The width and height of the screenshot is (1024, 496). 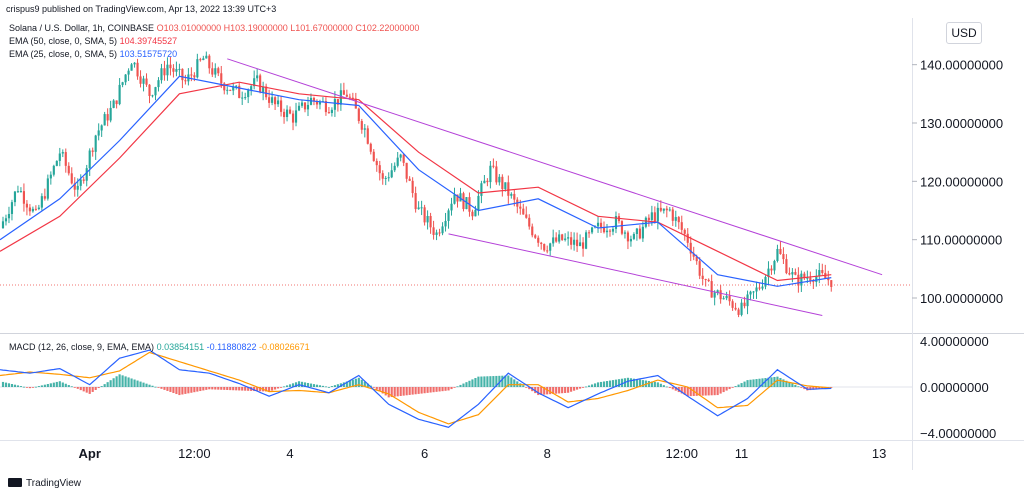 I want to click on time-tick-label: 6, so click(x=424, y=453).